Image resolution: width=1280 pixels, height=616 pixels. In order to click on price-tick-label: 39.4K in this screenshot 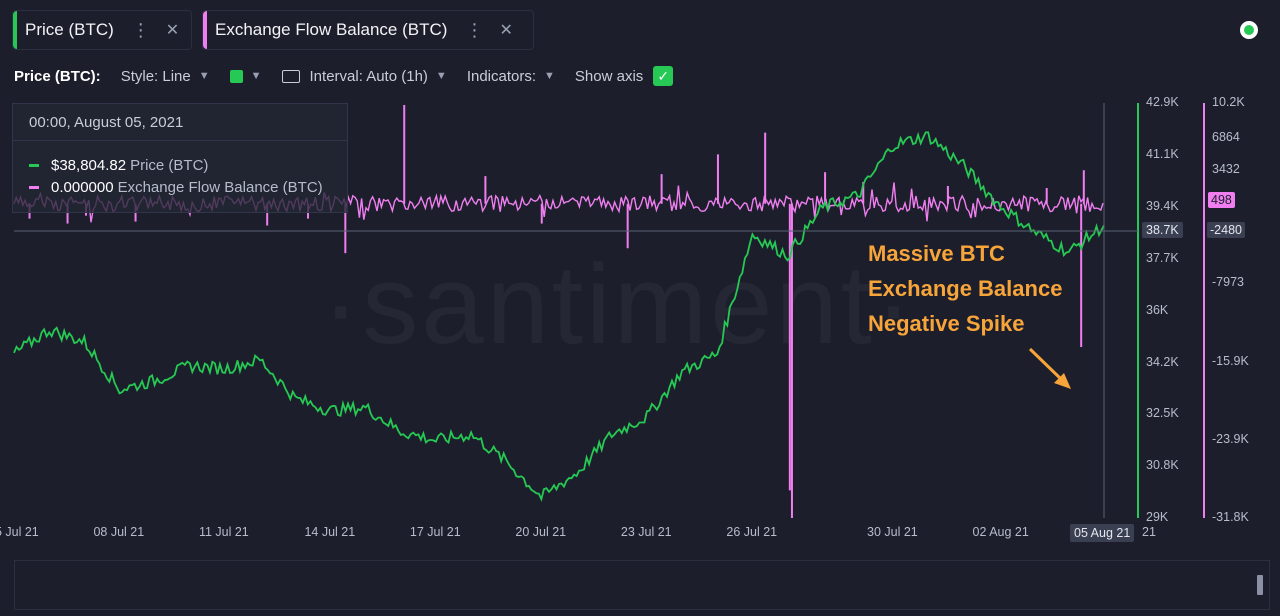, I will do `click(1162, 206)`.